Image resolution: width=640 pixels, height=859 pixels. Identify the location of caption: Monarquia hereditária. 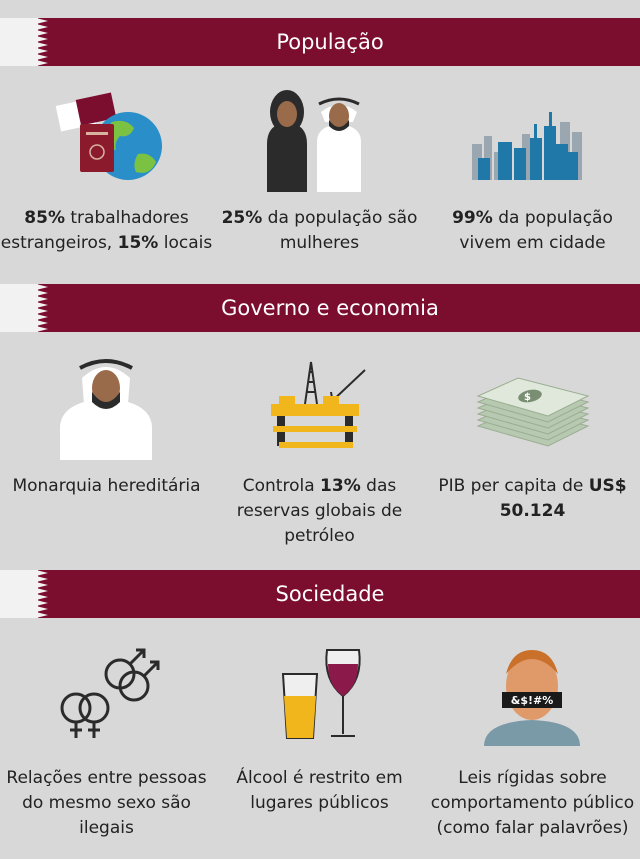
(106, 486).